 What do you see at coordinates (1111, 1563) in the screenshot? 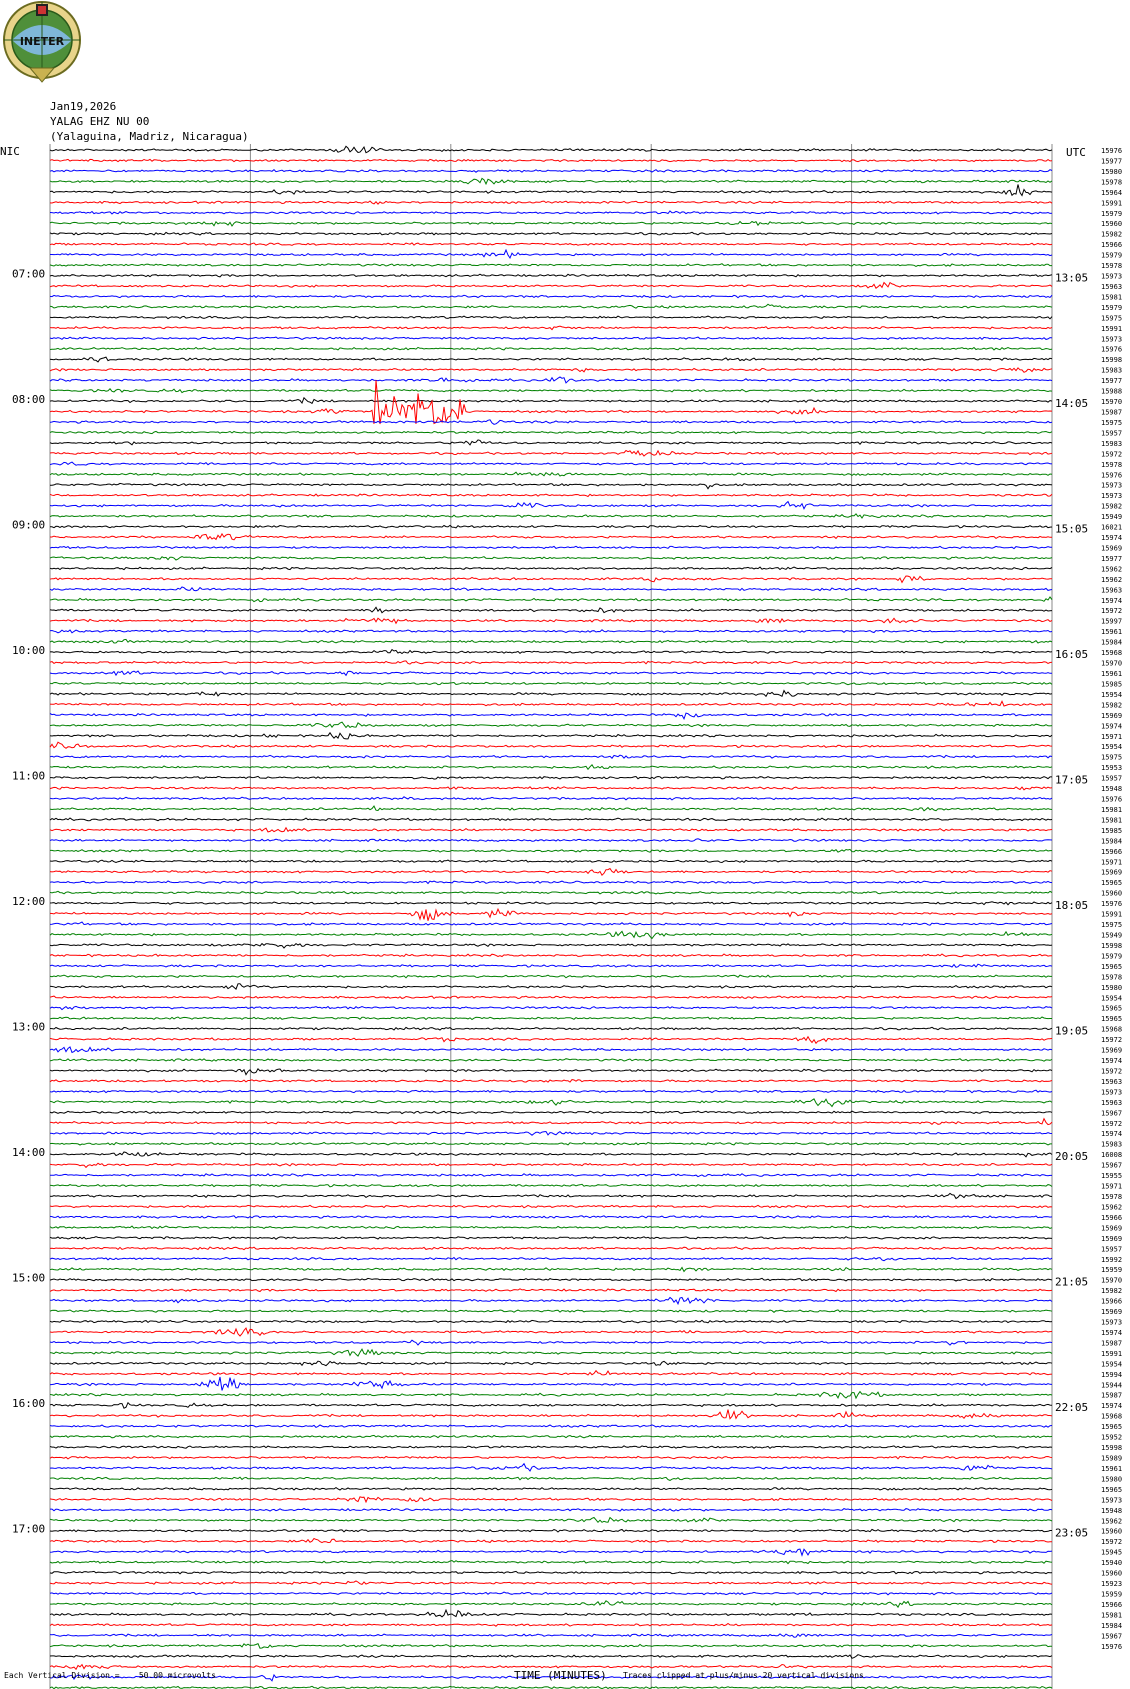
I see `trace-value-label: 15940` at bounding box center [1111, 1563].